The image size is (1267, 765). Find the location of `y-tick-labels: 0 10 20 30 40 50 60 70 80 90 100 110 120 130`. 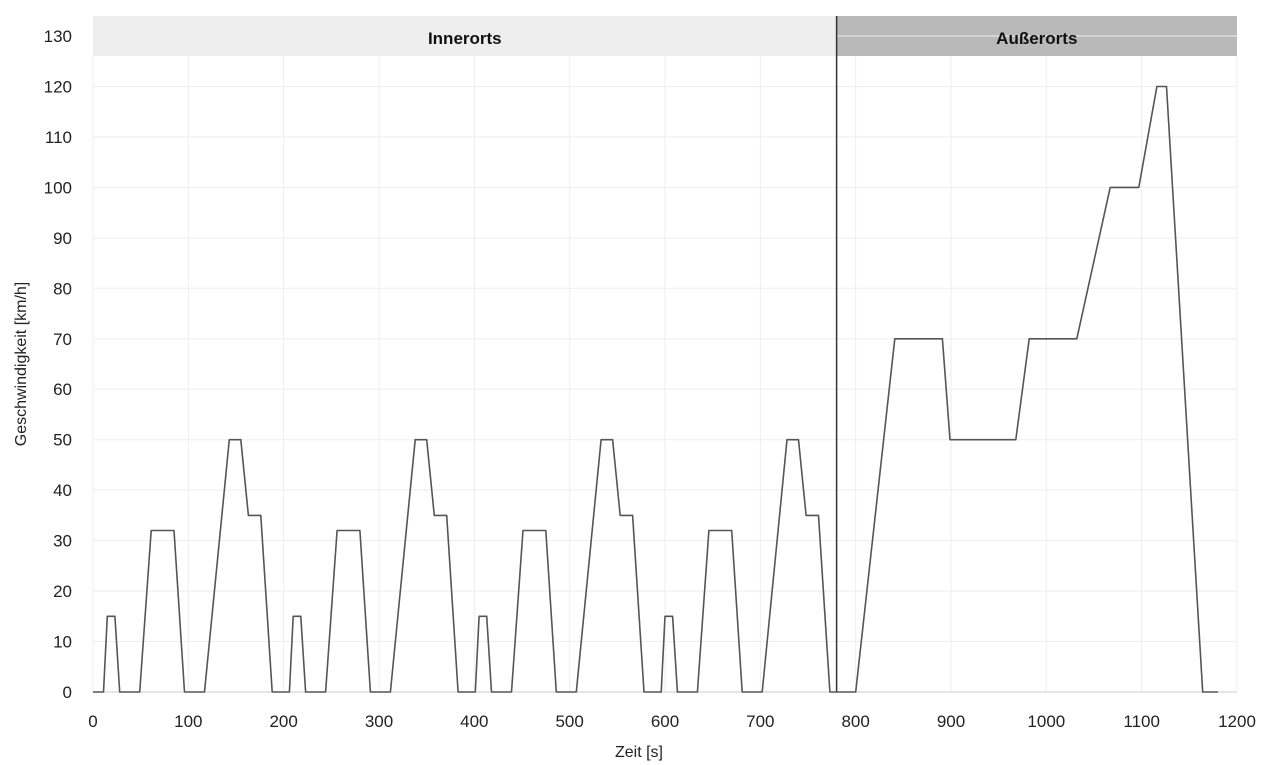

y-tick-labels: 0 10 20 30 40 50 60 70 80 90 100 110 120 130 is located at coordinates (58, 364).